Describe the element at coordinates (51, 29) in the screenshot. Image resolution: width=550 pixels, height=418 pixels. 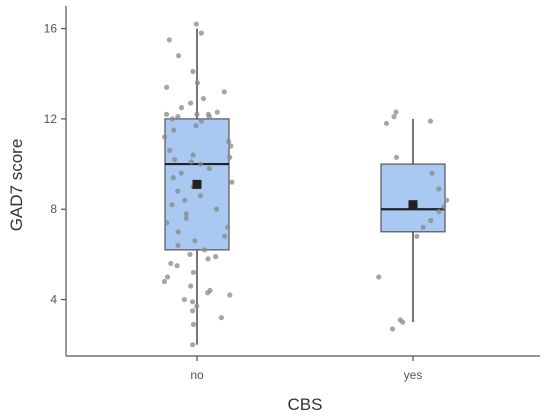
I see `y-tick-label: 16` at that location.